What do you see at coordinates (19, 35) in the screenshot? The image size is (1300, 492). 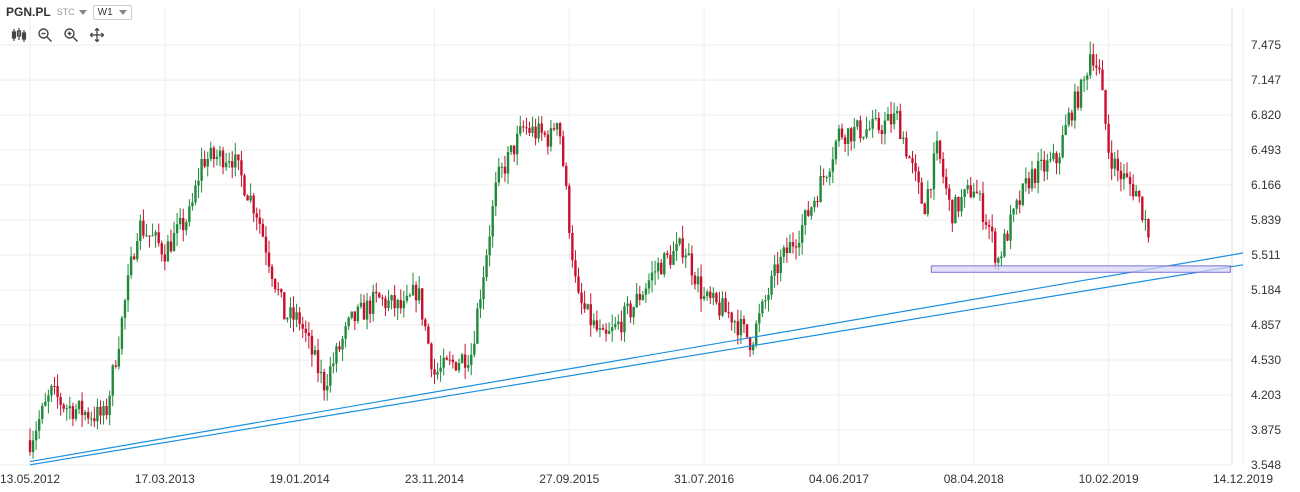 I see `candles-icon` at bounding box center [19, 35].